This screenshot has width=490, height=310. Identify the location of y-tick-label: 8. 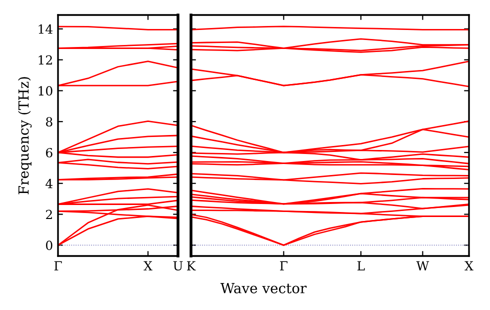
(49, 122).